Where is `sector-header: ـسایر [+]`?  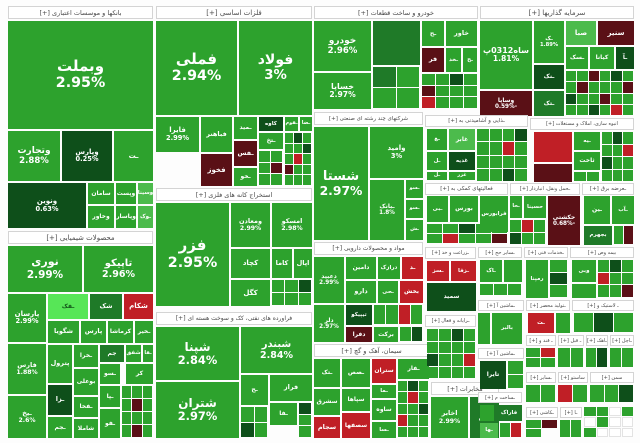 sector-header: ـسایر [+] is located at coordinates (541, 377).